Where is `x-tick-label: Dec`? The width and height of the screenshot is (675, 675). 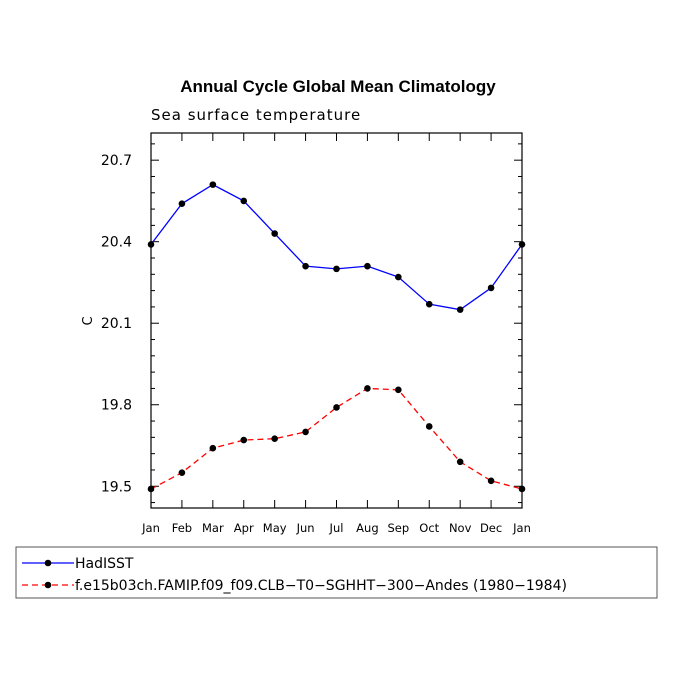 x-tick-label: Dec is located at coordinates (491, 528).